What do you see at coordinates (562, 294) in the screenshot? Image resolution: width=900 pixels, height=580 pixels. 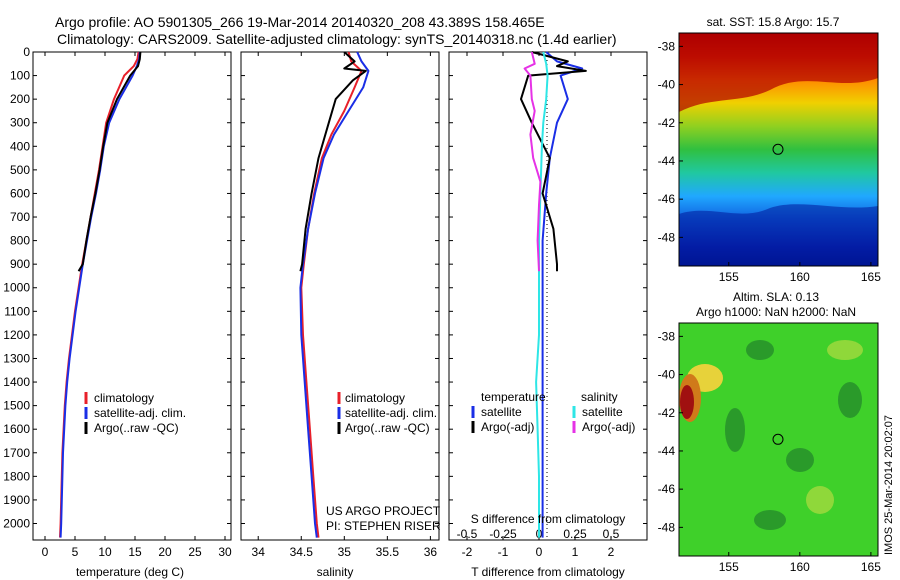 I see `series-line-temperature-satellite` at bounding box center [562, 294].